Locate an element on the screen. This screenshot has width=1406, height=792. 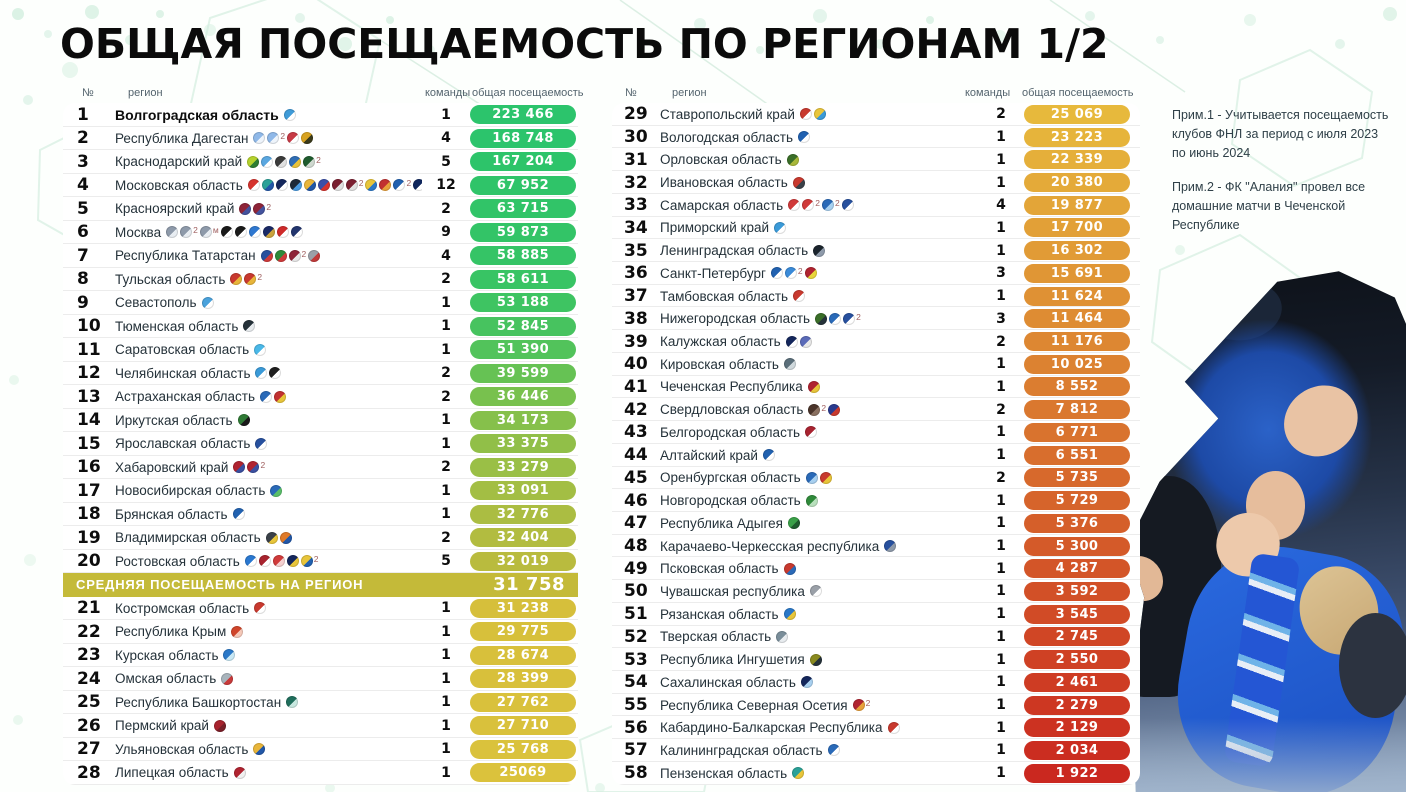
region-cell: Нижегородская область 2 is located at coordinates (819, 318).